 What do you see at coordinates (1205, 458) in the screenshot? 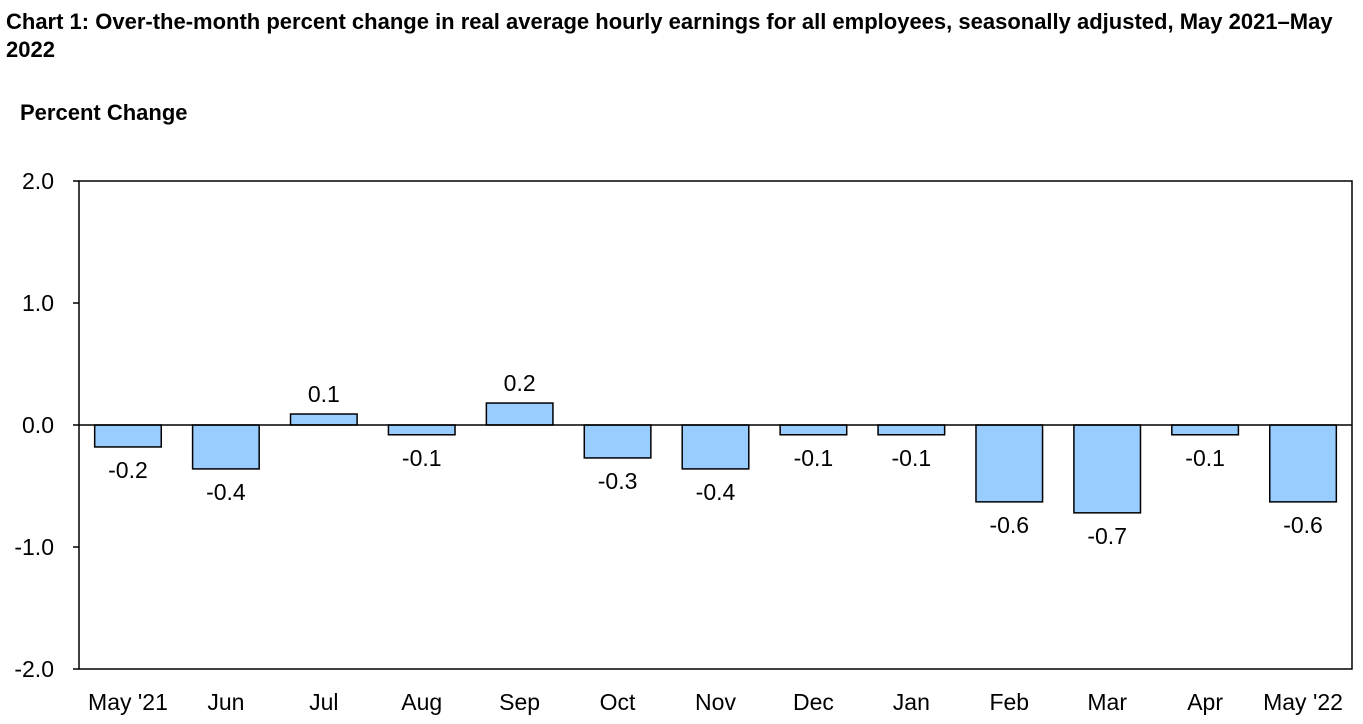
I see `data-label-11: -0.1` at bounding box center [1205, 458].